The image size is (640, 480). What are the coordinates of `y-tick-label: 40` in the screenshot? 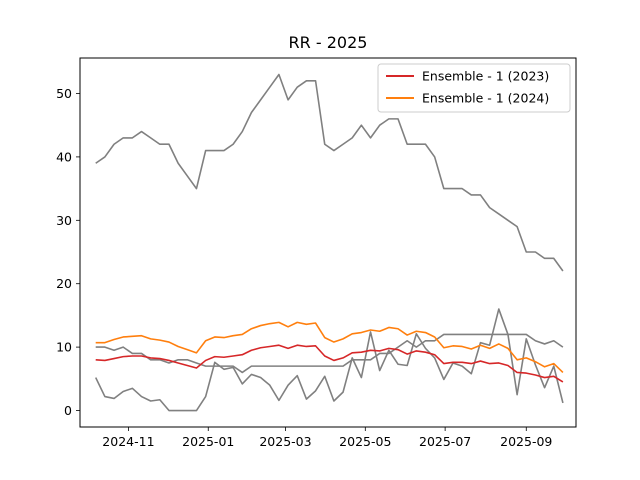 It's located at (64, 156).